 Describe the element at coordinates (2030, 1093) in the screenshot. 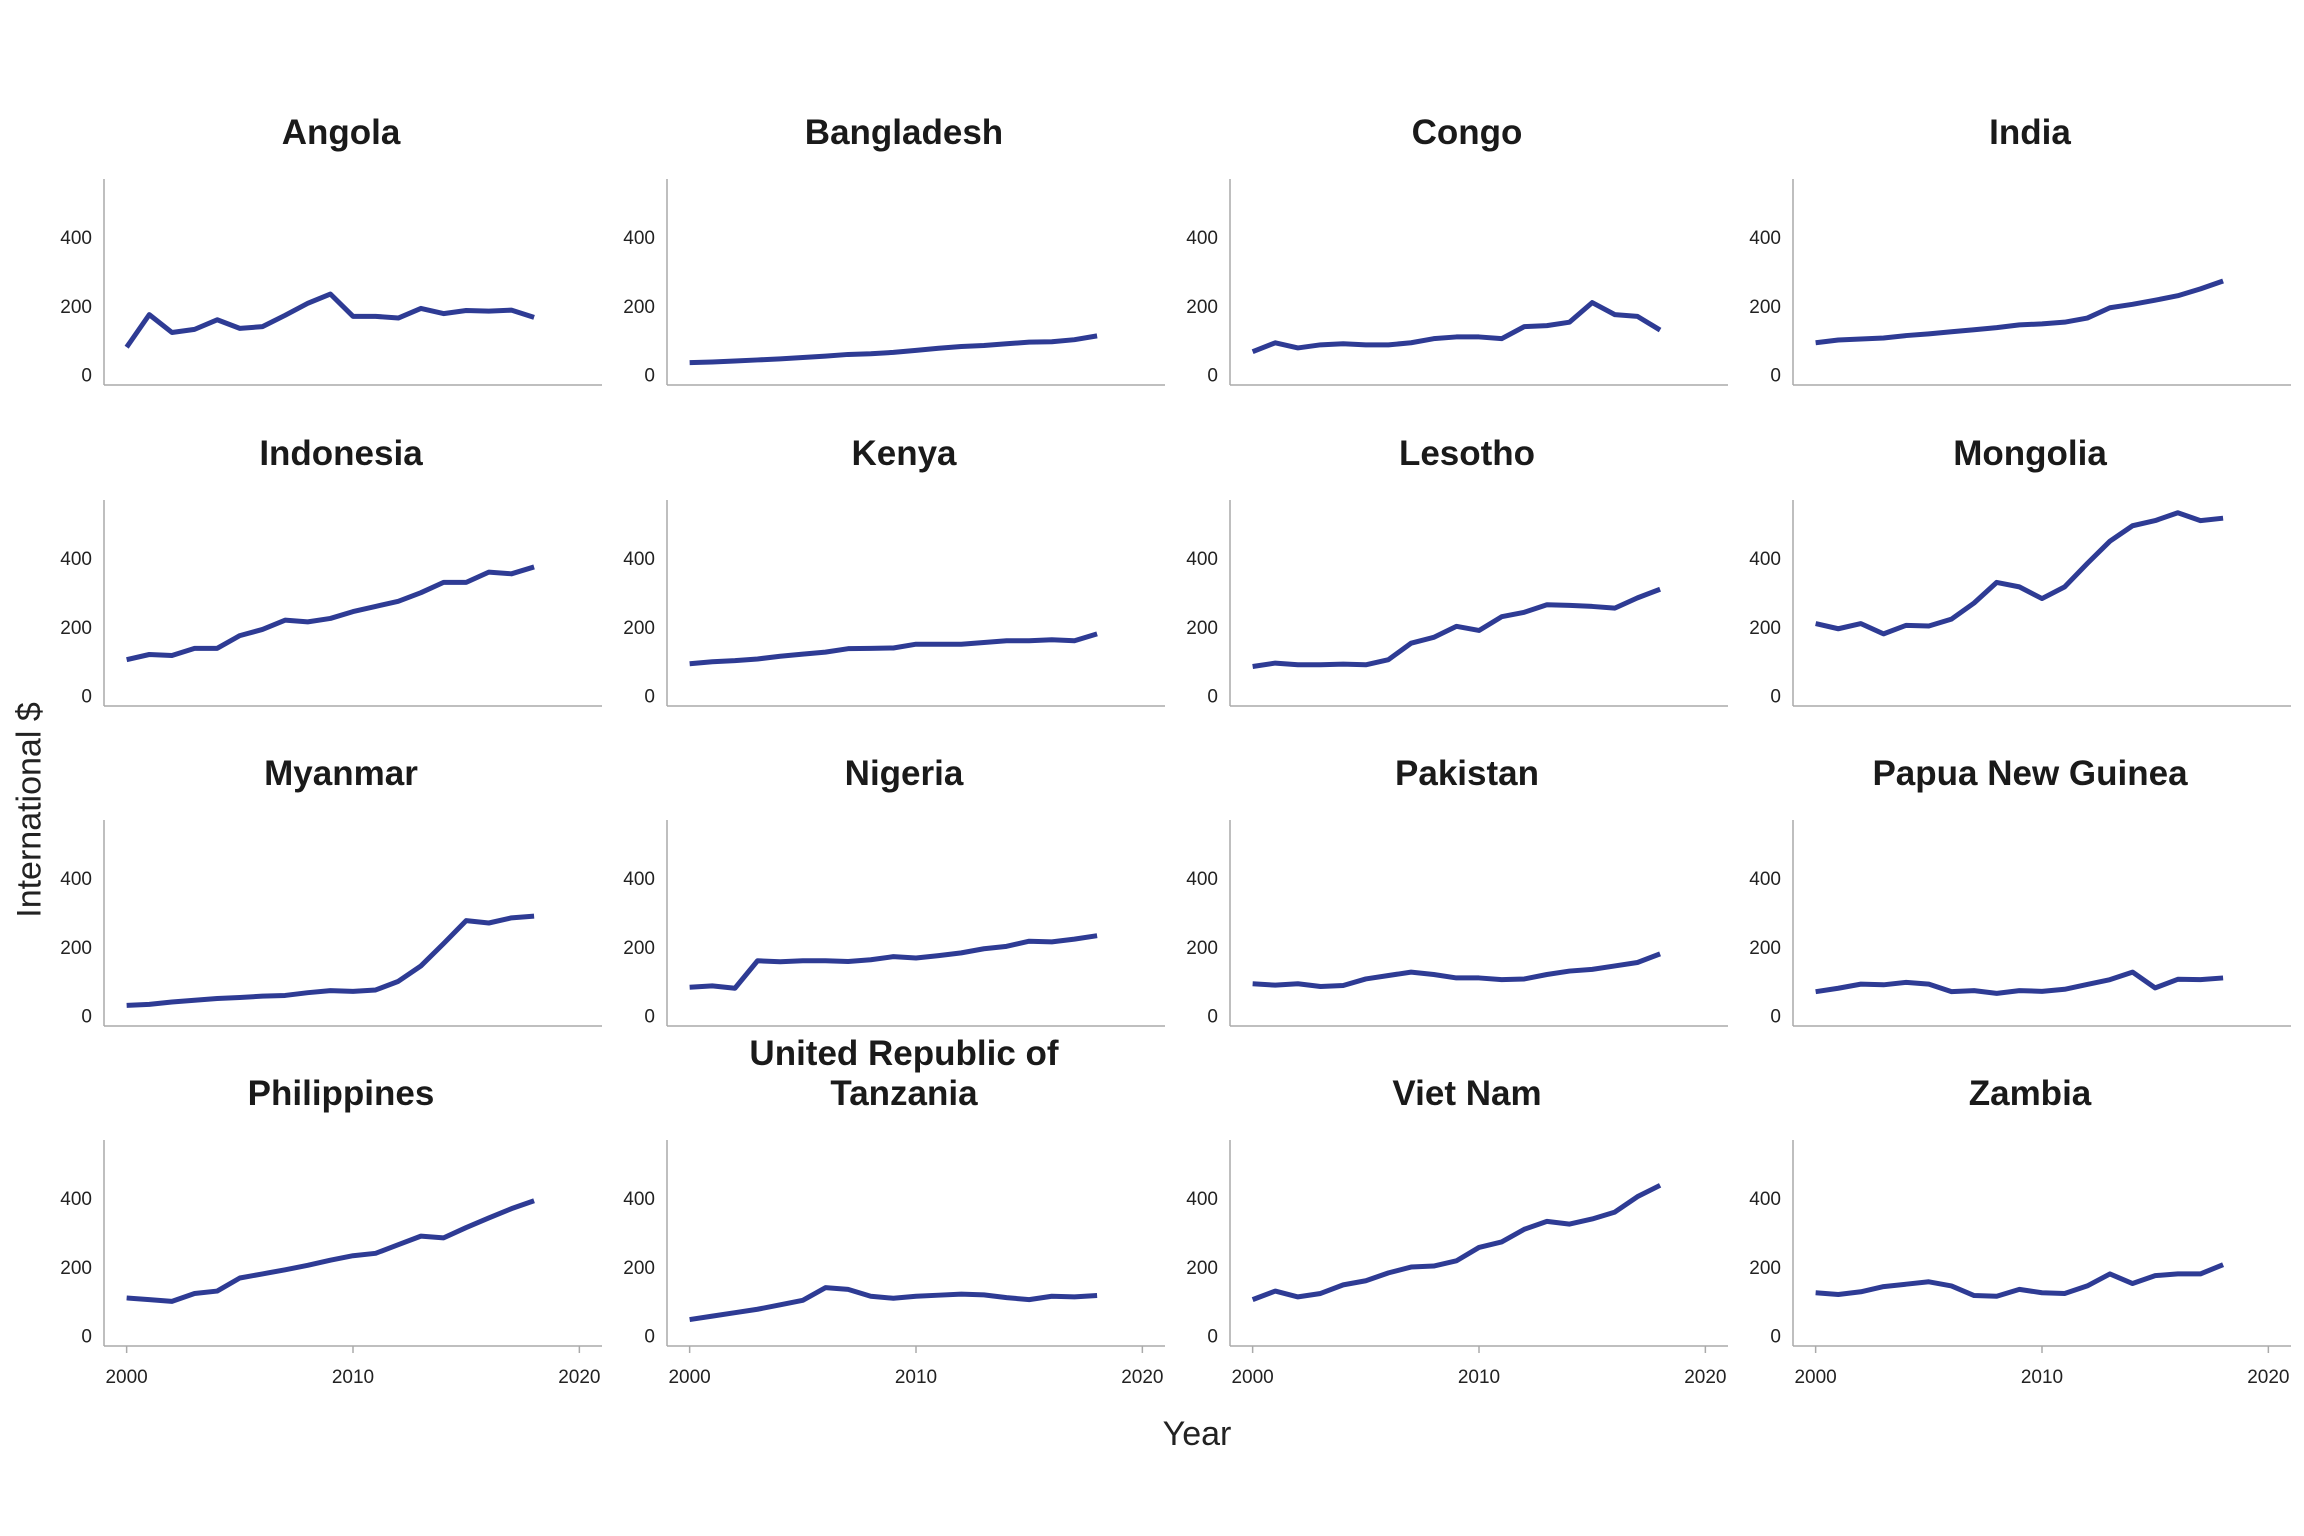

I see `panel-title: Zambia` at that location.